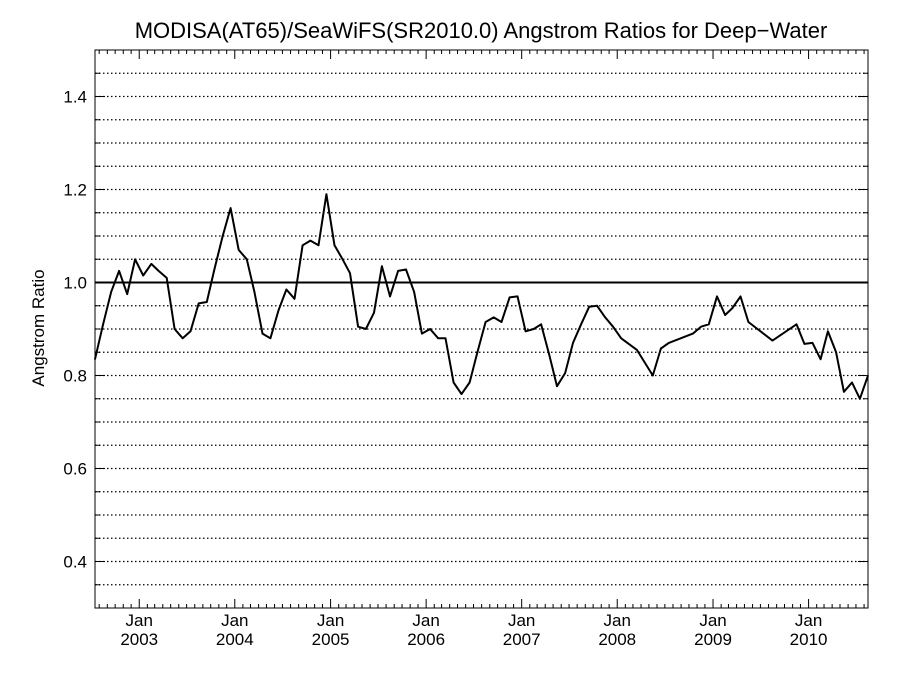  What do you see at coordinates (235, 639) in the screenshot?
I see `x-tick-label-year: 2004` at bounding box center [235, 639].